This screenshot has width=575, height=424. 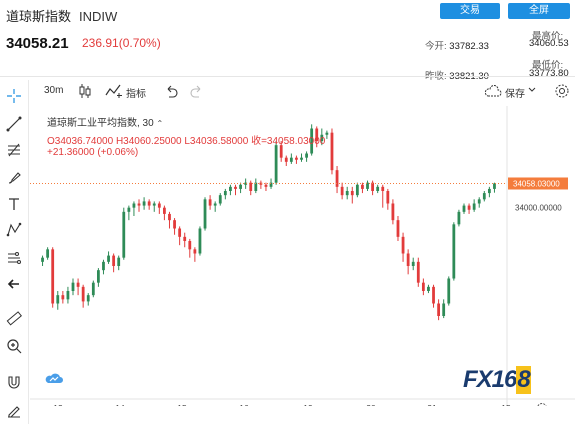 I want to click on redo-icon, so click(x=197, y=92).